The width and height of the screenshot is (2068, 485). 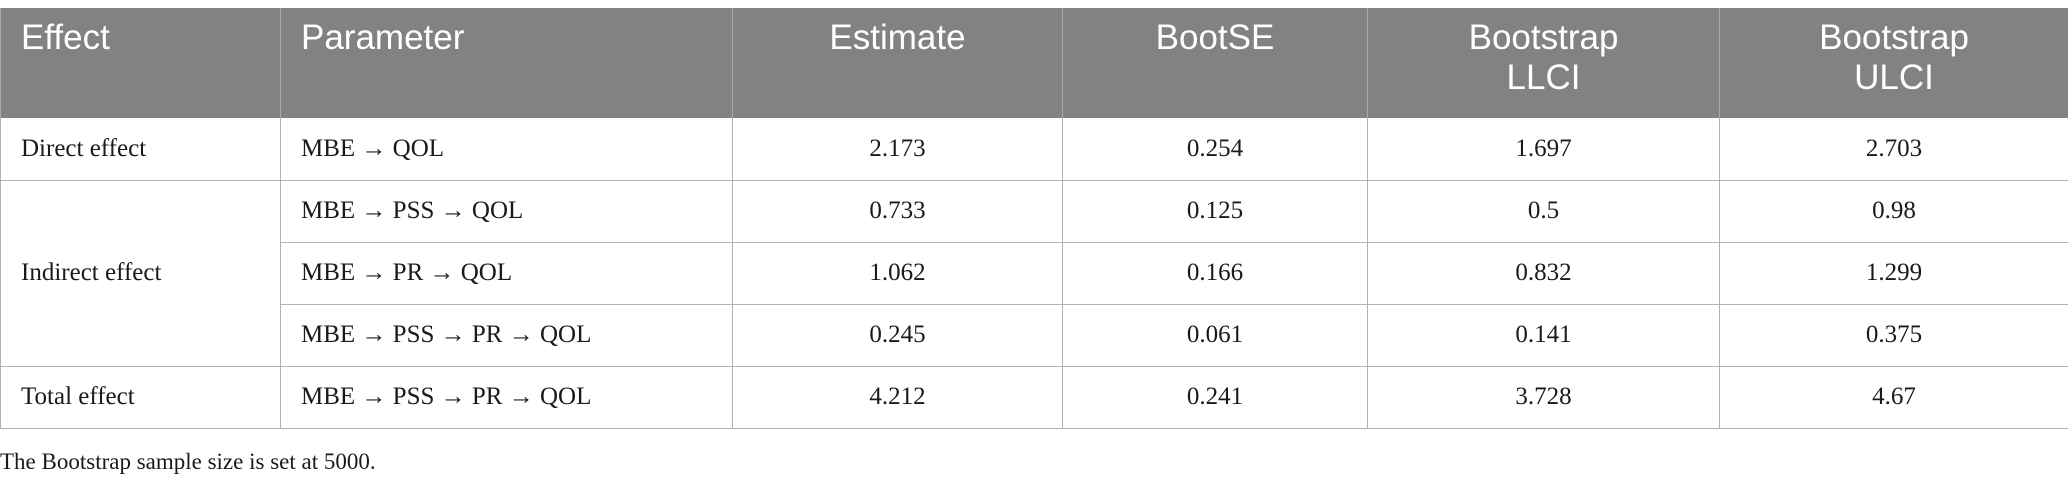 What do you see at coordinates (1893, 273) in the screenshot?
I see `cell-ulci: 1.299` at bounding box center [1893, 273].